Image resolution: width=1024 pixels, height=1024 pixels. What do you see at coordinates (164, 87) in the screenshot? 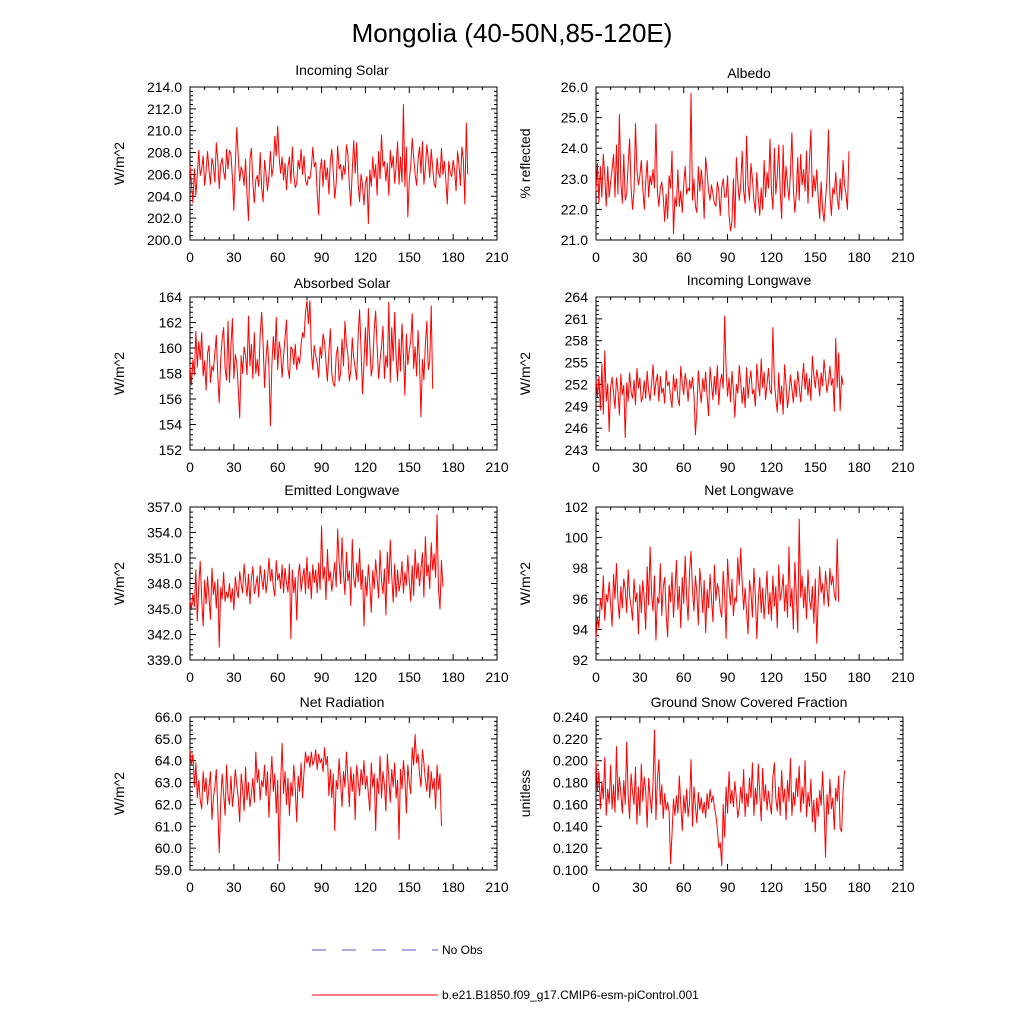
I see `y-tick-label: 214.0` at bounding box center [164, 87].